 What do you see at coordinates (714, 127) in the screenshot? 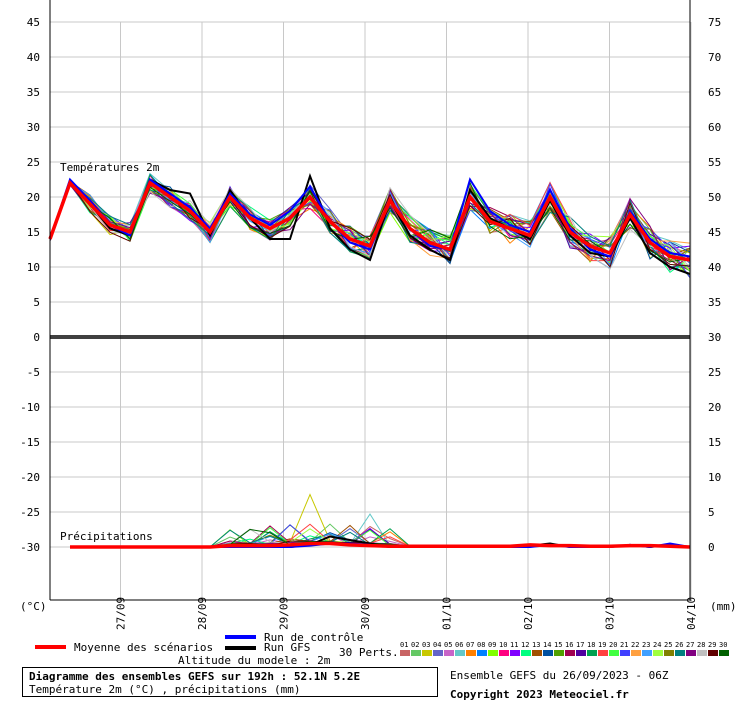
I see `right-tick-label: 60` at bounding box center [714, 127].